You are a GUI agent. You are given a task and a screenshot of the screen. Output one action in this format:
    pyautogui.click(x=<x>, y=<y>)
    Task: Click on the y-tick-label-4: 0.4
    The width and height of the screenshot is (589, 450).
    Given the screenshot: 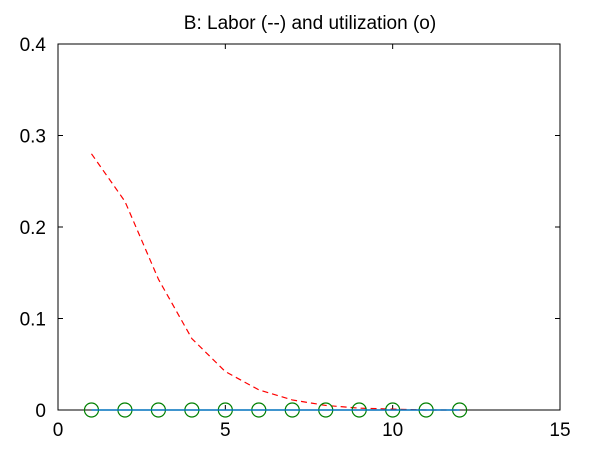 What is the action you would take?
    pyautogui.click(x=33, y=45)
    